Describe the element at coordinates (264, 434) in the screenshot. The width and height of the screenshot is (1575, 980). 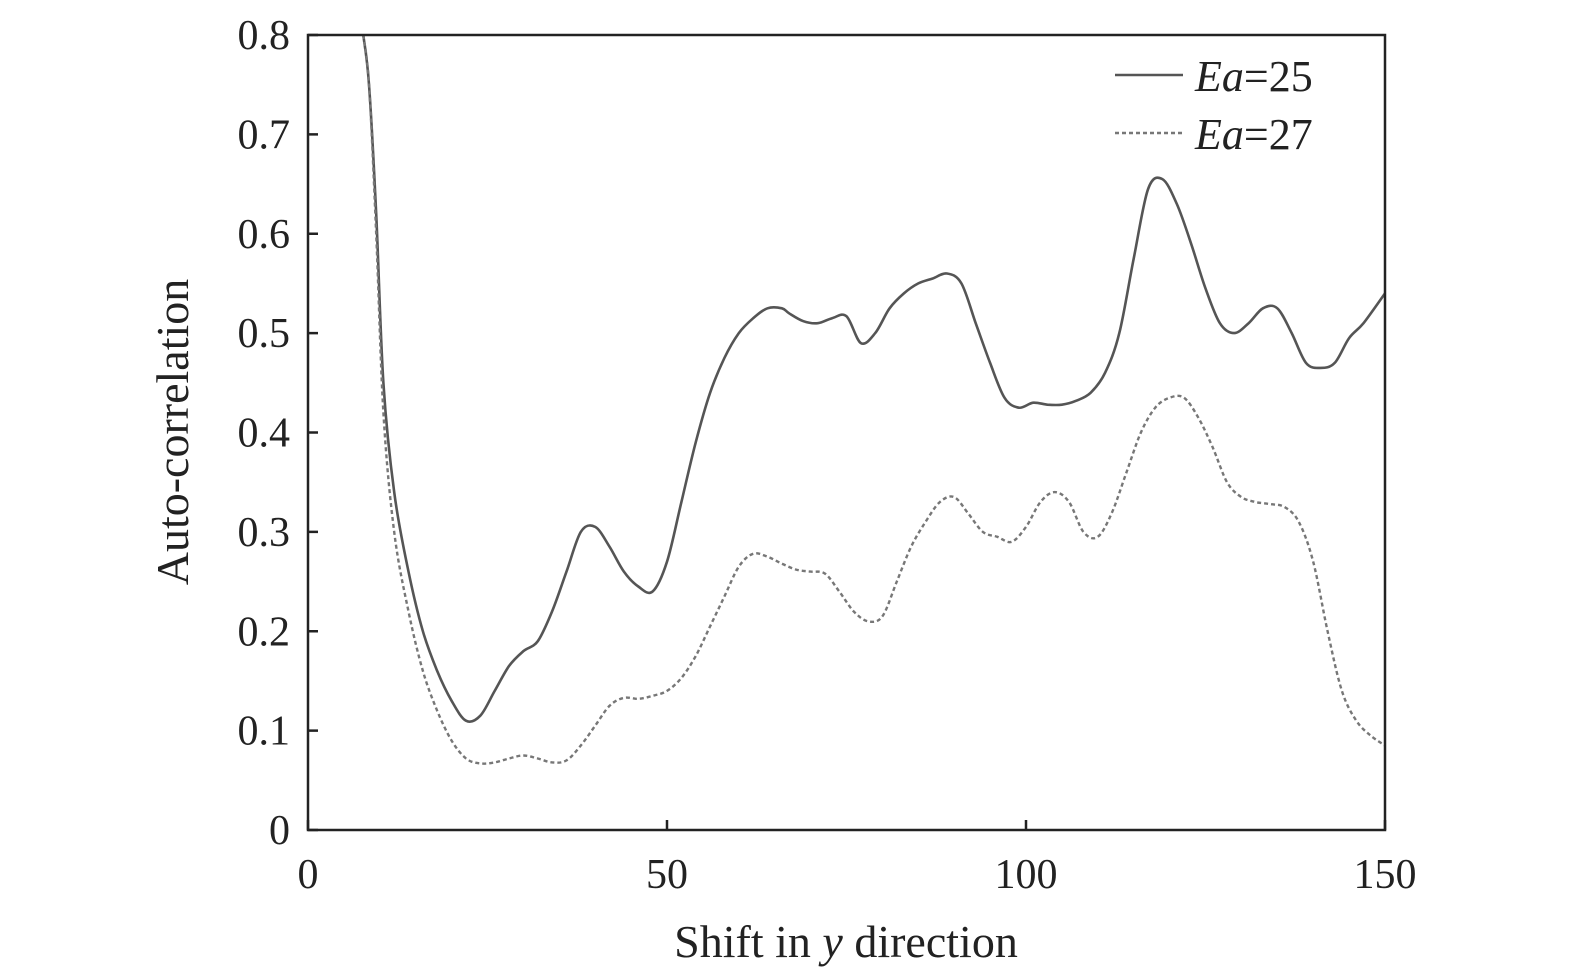
I see `y-tick-label: 0.4` at that location.